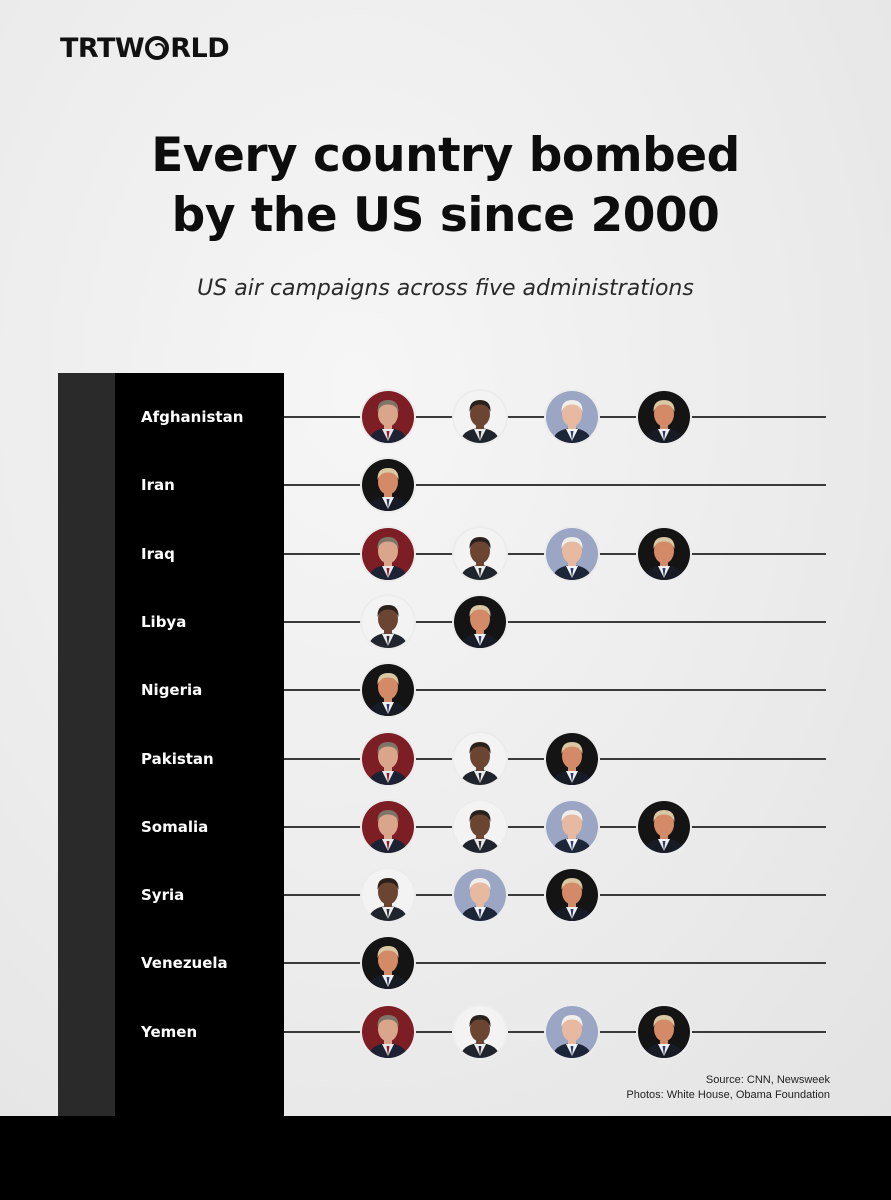  I want to click on country-row: Nigeria, so click(445, 690).